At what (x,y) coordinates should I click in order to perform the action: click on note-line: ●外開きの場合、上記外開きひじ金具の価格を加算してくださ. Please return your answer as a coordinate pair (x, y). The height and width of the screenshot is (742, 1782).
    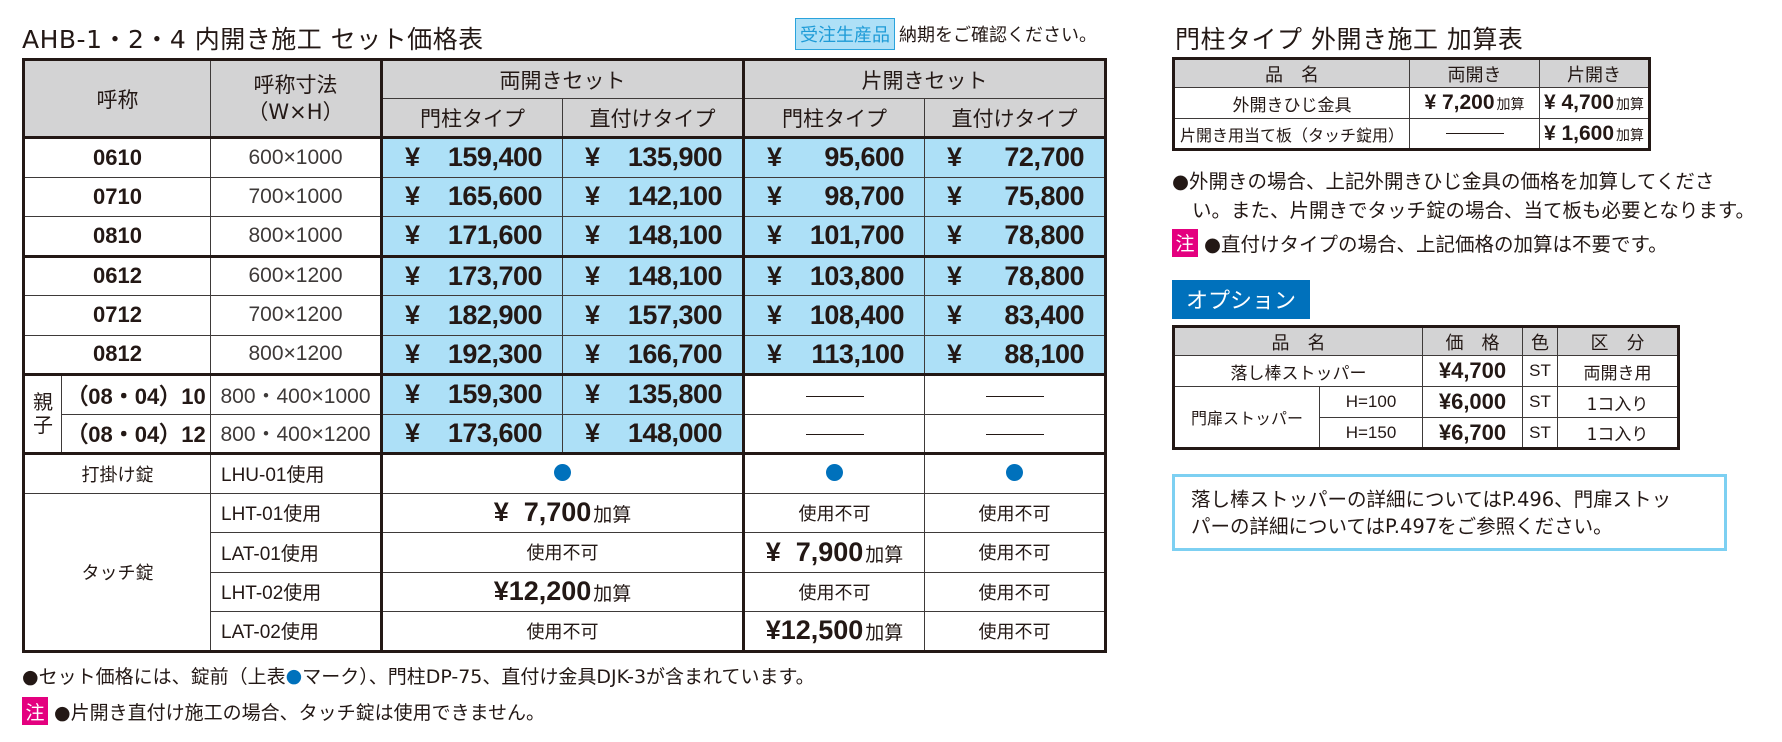
    Looking at the image, I should click on (1443, 181).